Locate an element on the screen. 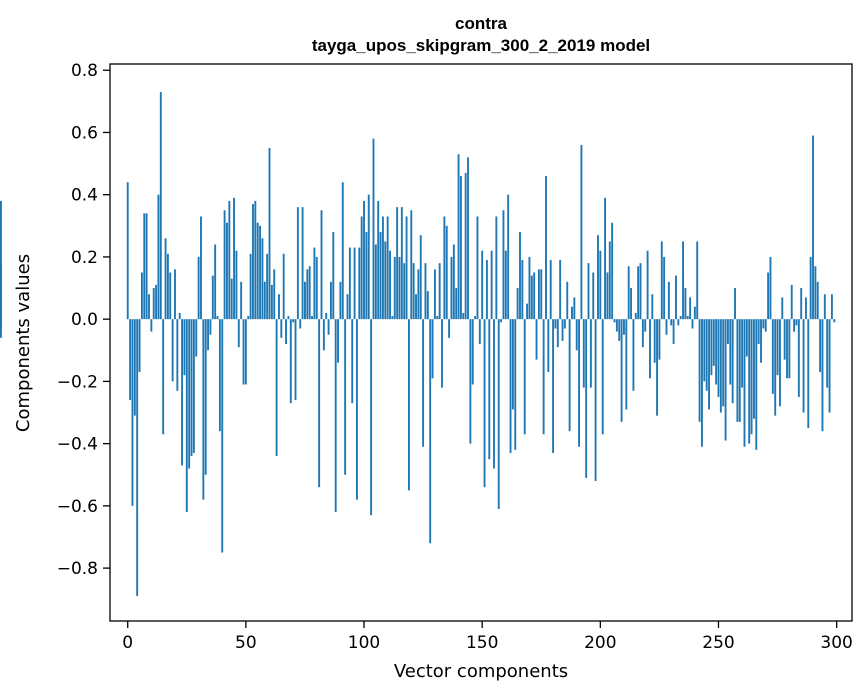 This screenshot has width=867, height=696. y-tick-label: −0.8 is located at coordinates (77, 569).